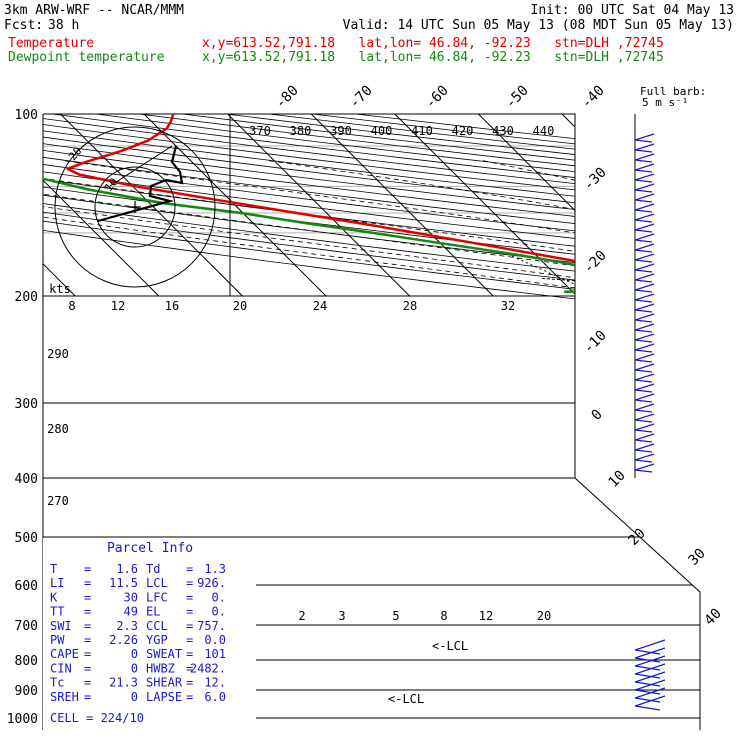 The width and height of the screenshot is (740, 740). Describe the element at coordinates (595, 179) in the screenshot. I see `isotherm-label: -30` at that location.